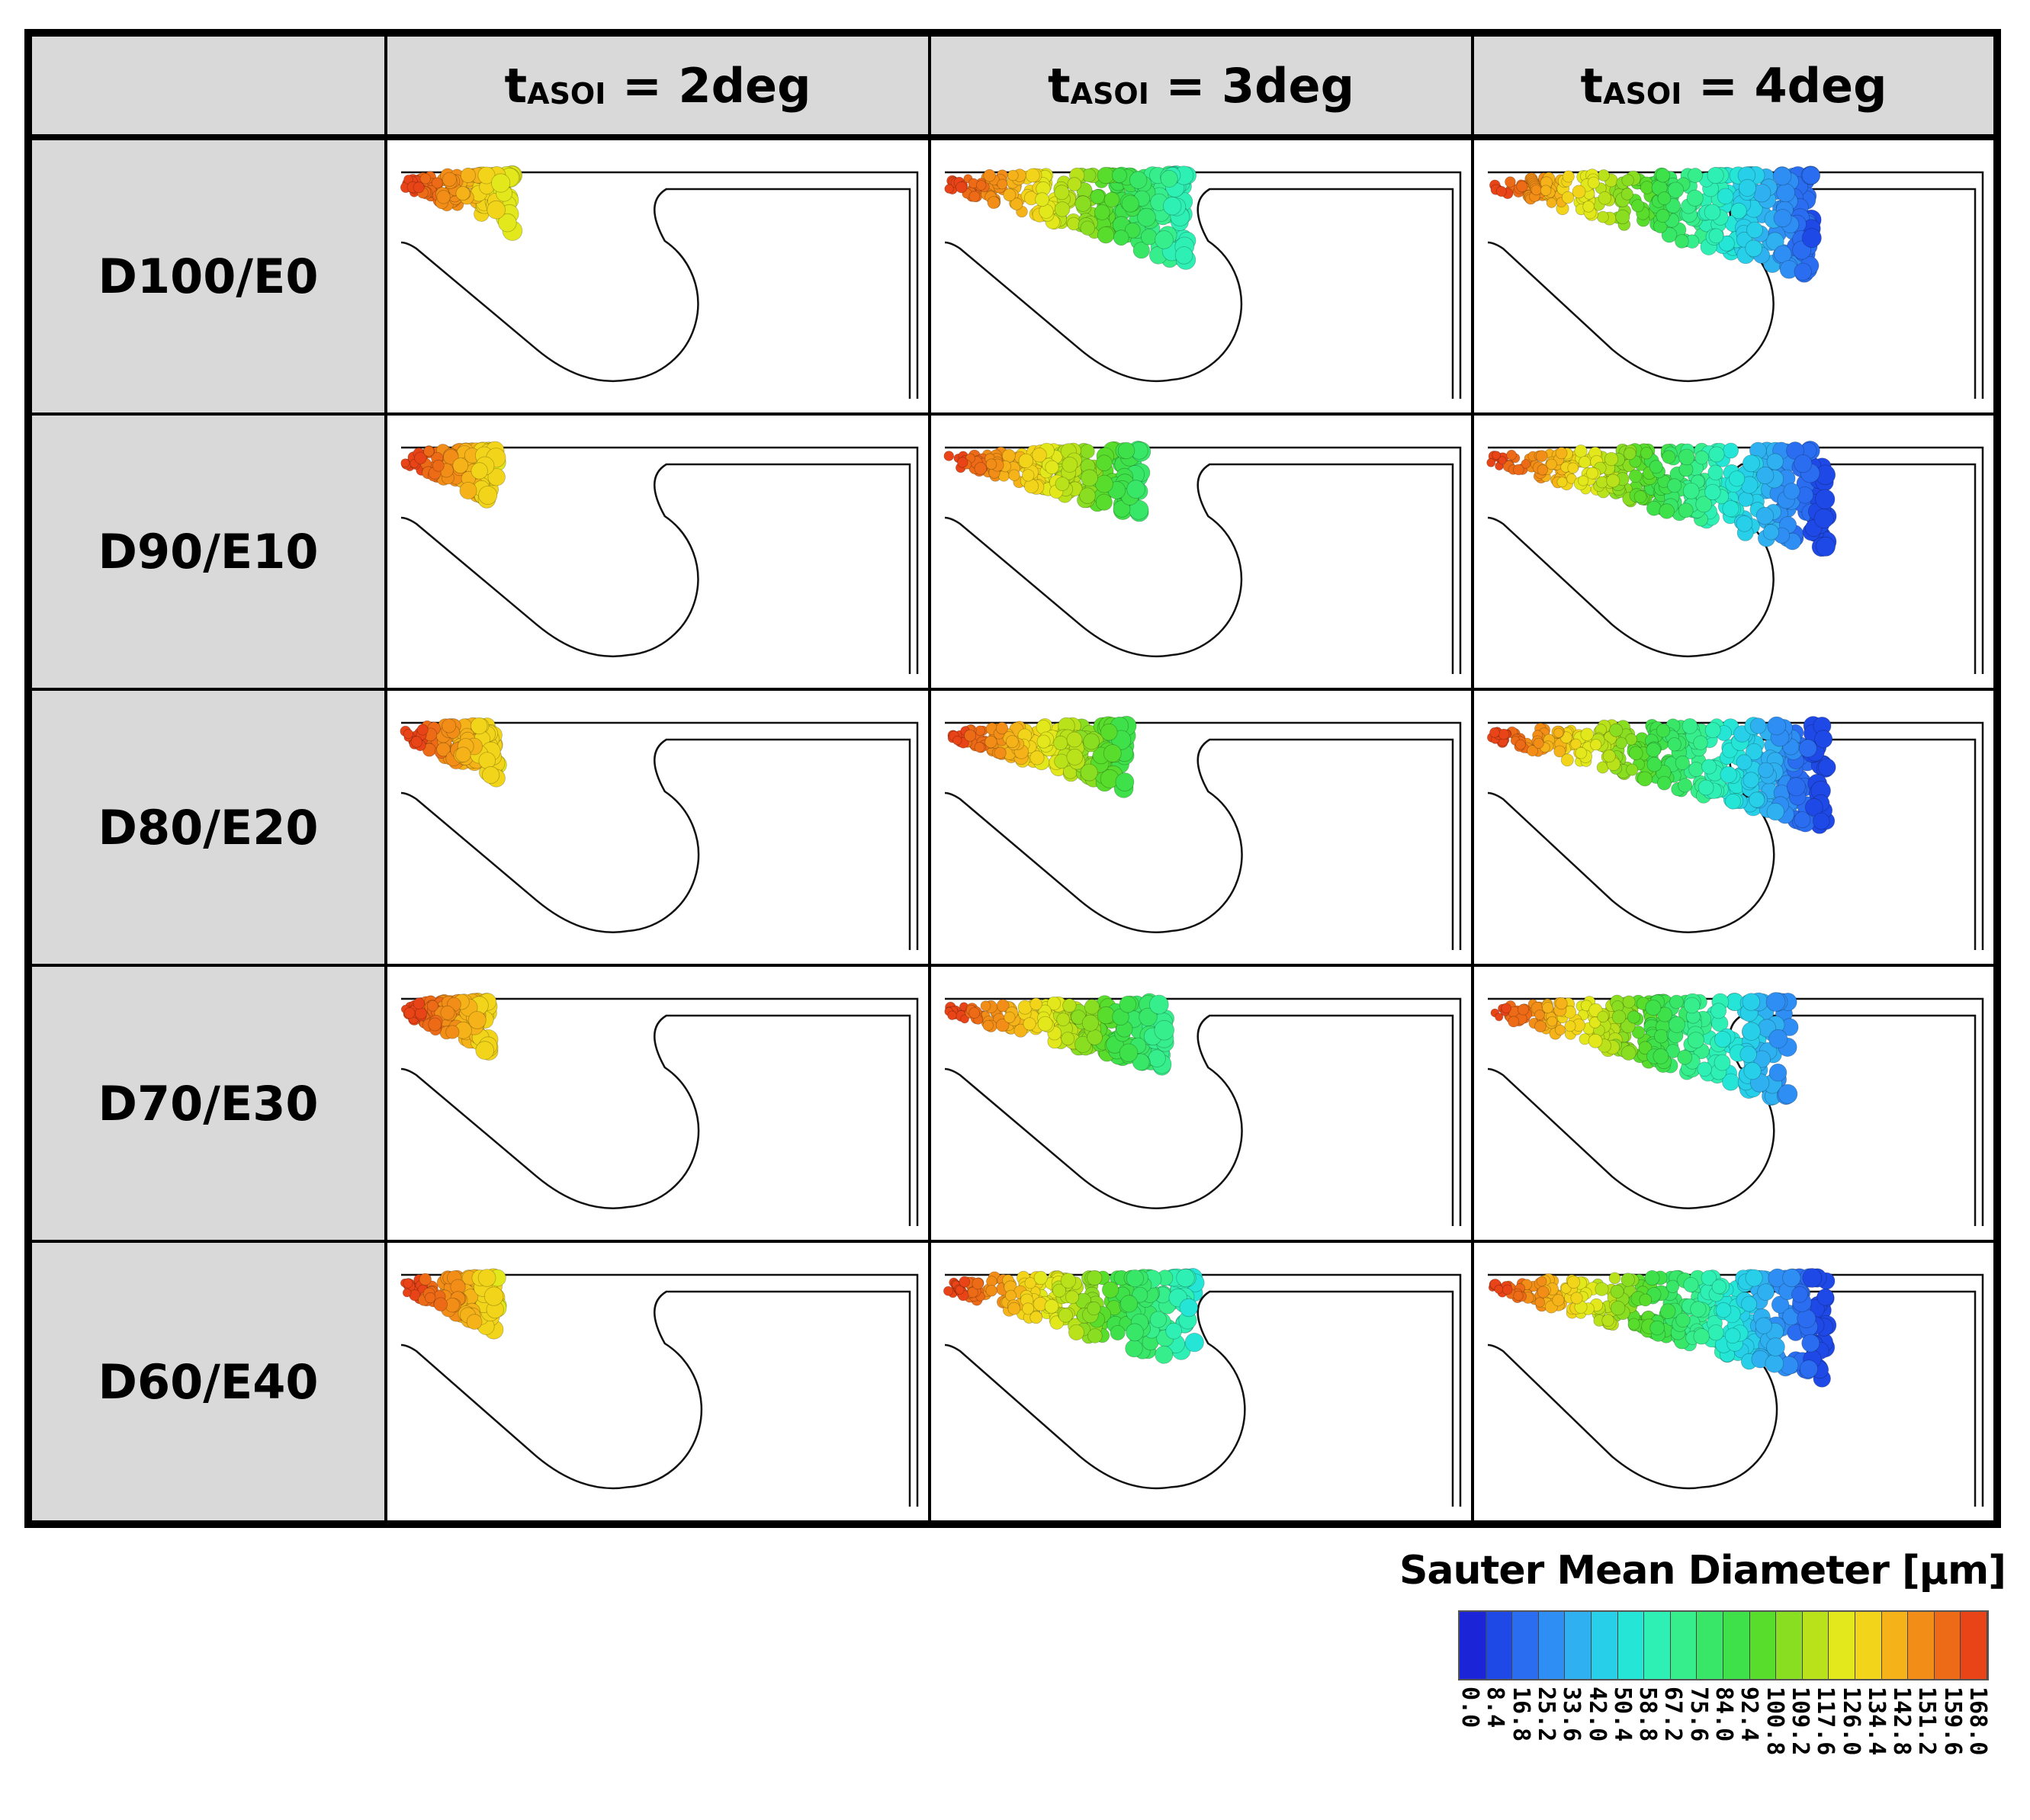 This screenshot has height=1820, width=2030. Describe the element at coordinates (208, 827) in the screenshot. I see `row-label: D80/E20` at that location.